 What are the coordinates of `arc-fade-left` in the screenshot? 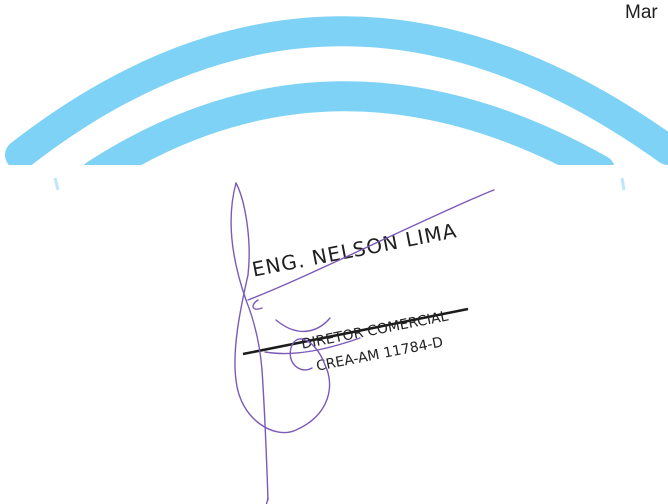 It's located at (56, 184).